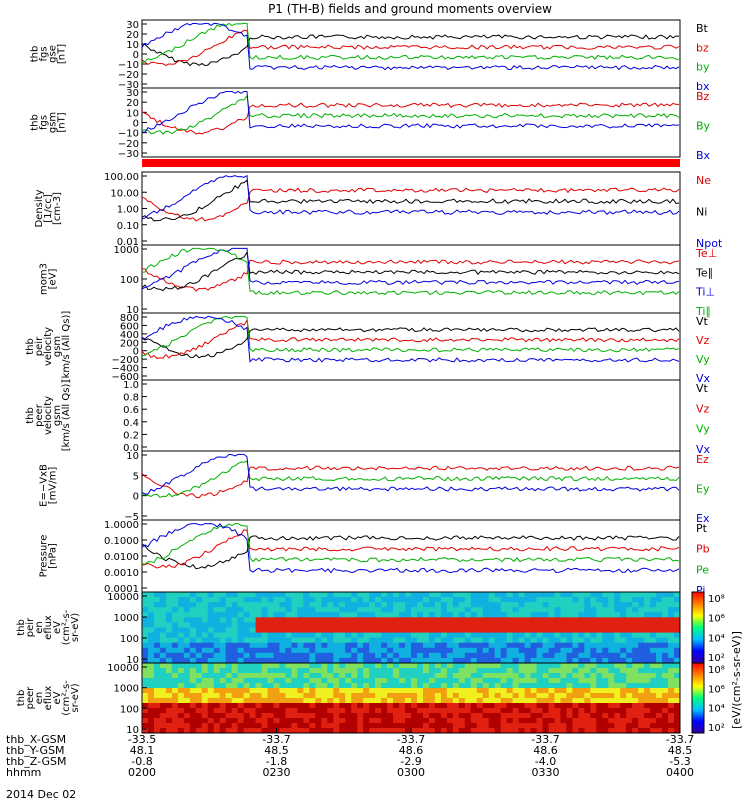 This screenshot has width=750, height=800. What do you see at coordinates (123, 597) in the screenshot?
I see `y-tick-label: 10000` at bounding box center [123, 597].